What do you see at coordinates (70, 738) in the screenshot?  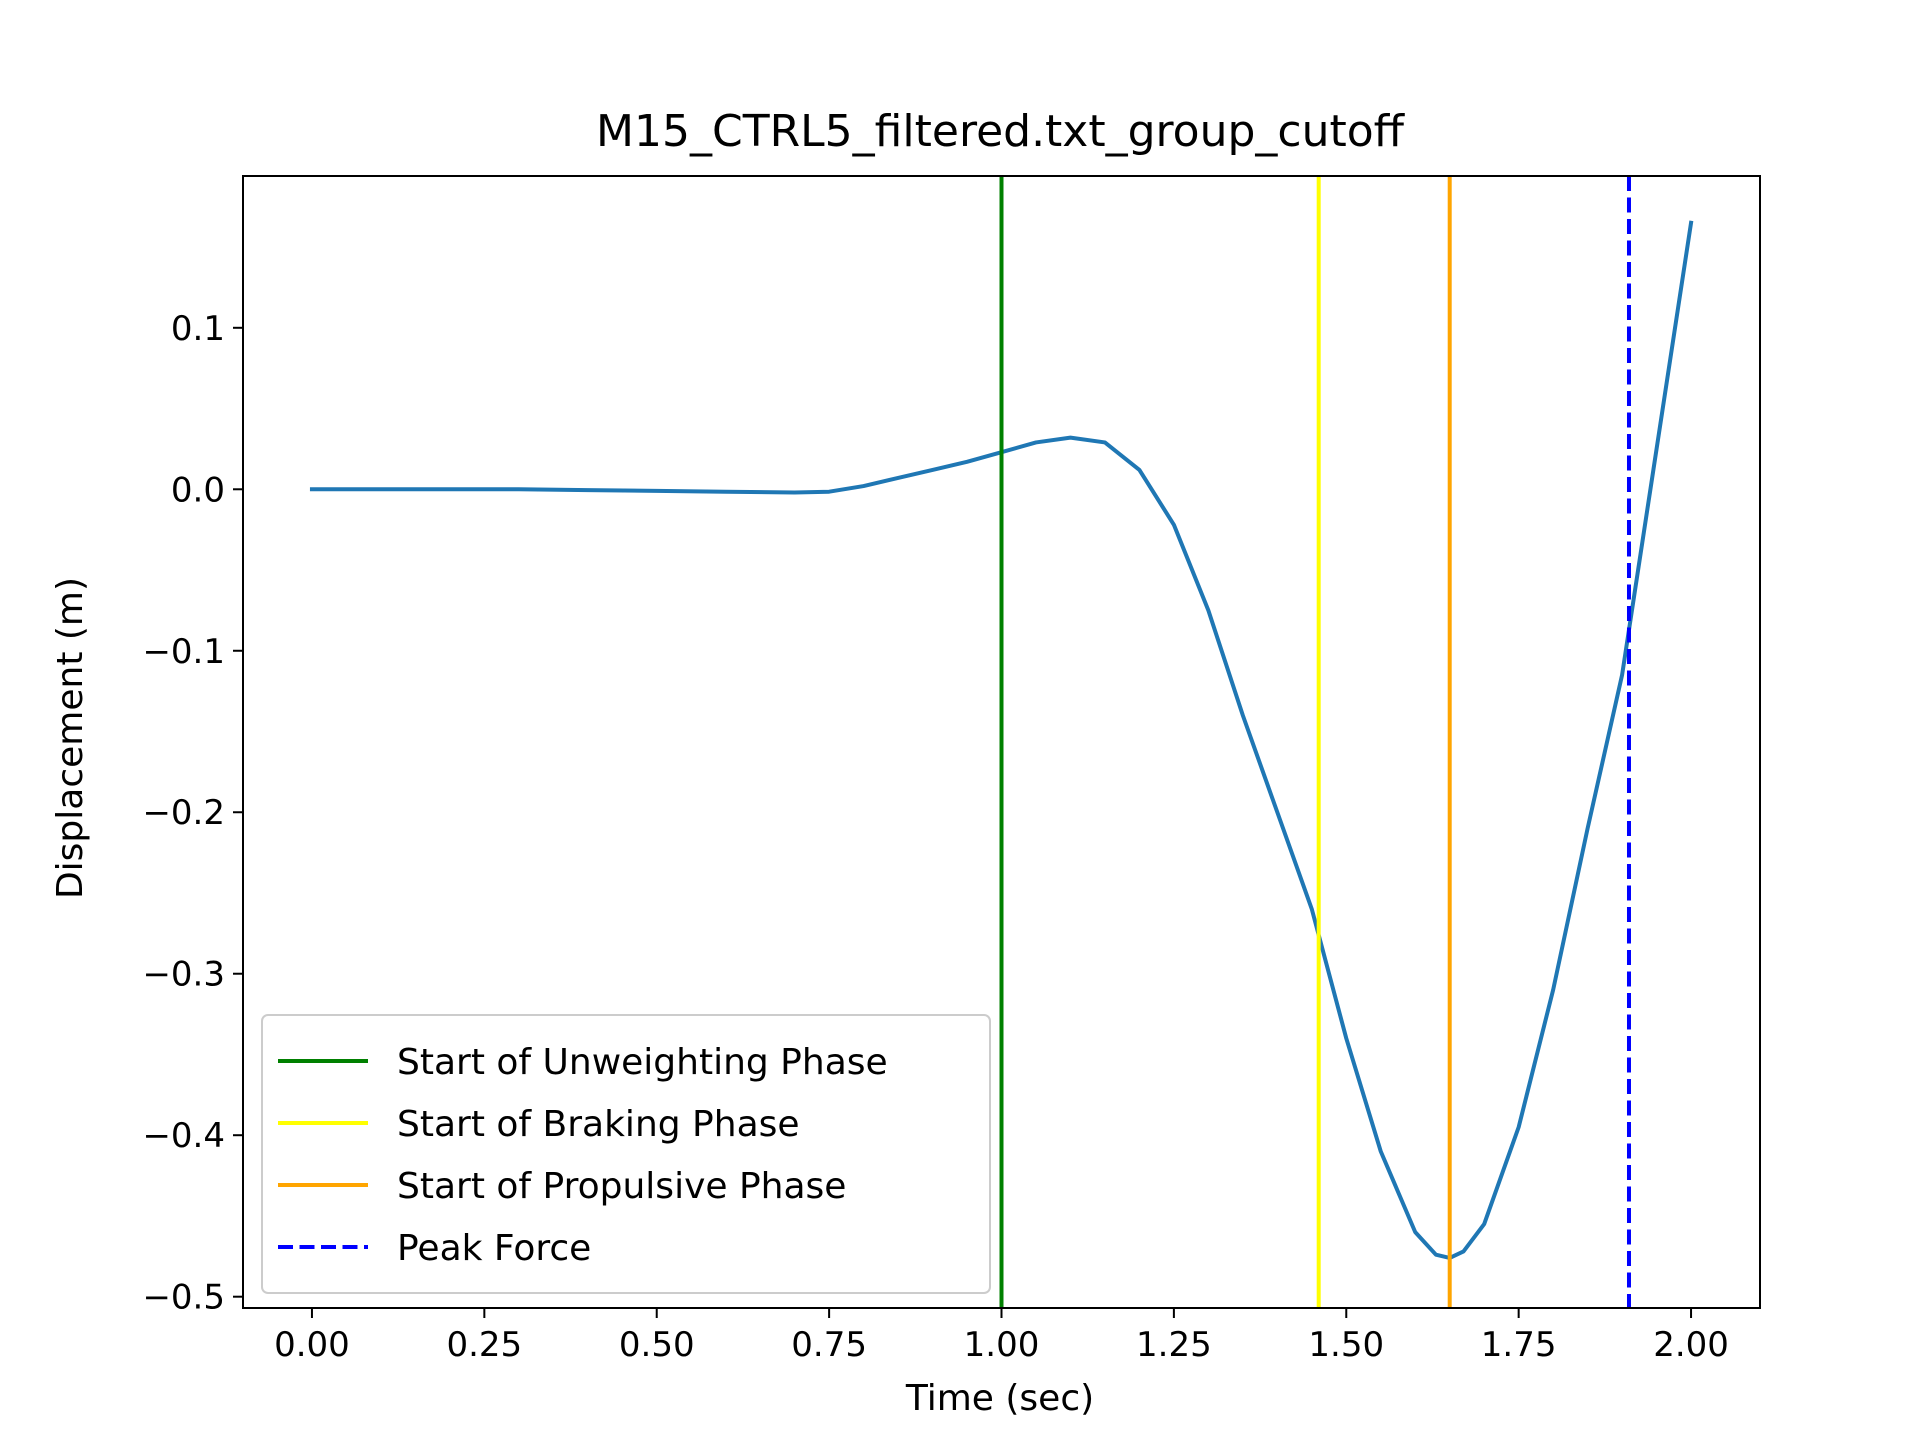 I see `y-axis-label: Displacement (m)` at bounding box center [70, 738].